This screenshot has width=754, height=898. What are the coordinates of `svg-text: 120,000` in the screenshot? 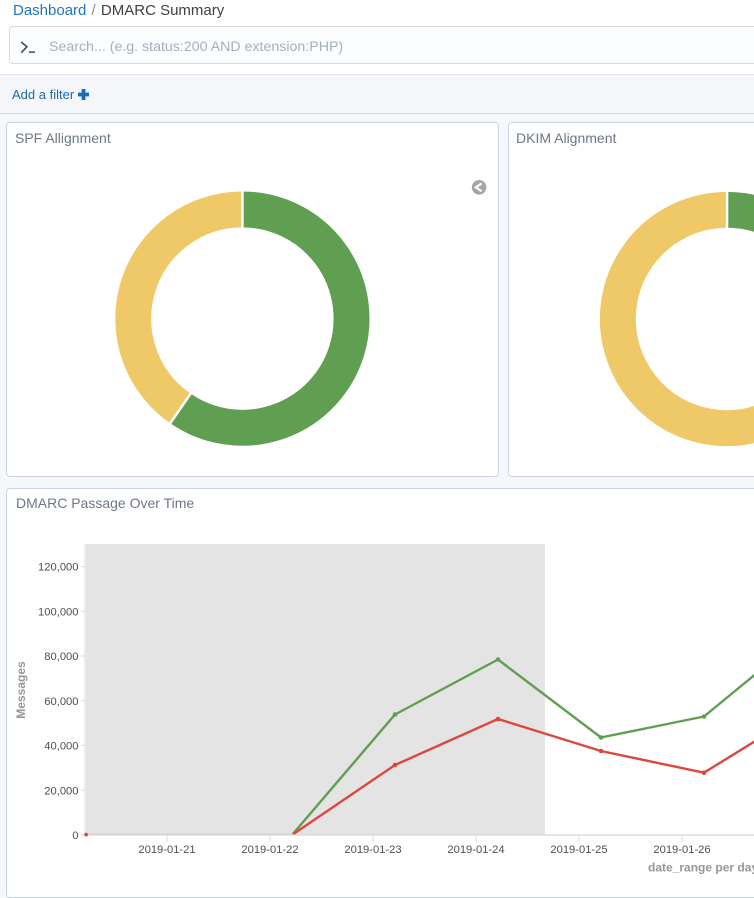 It's located at (58, 568).